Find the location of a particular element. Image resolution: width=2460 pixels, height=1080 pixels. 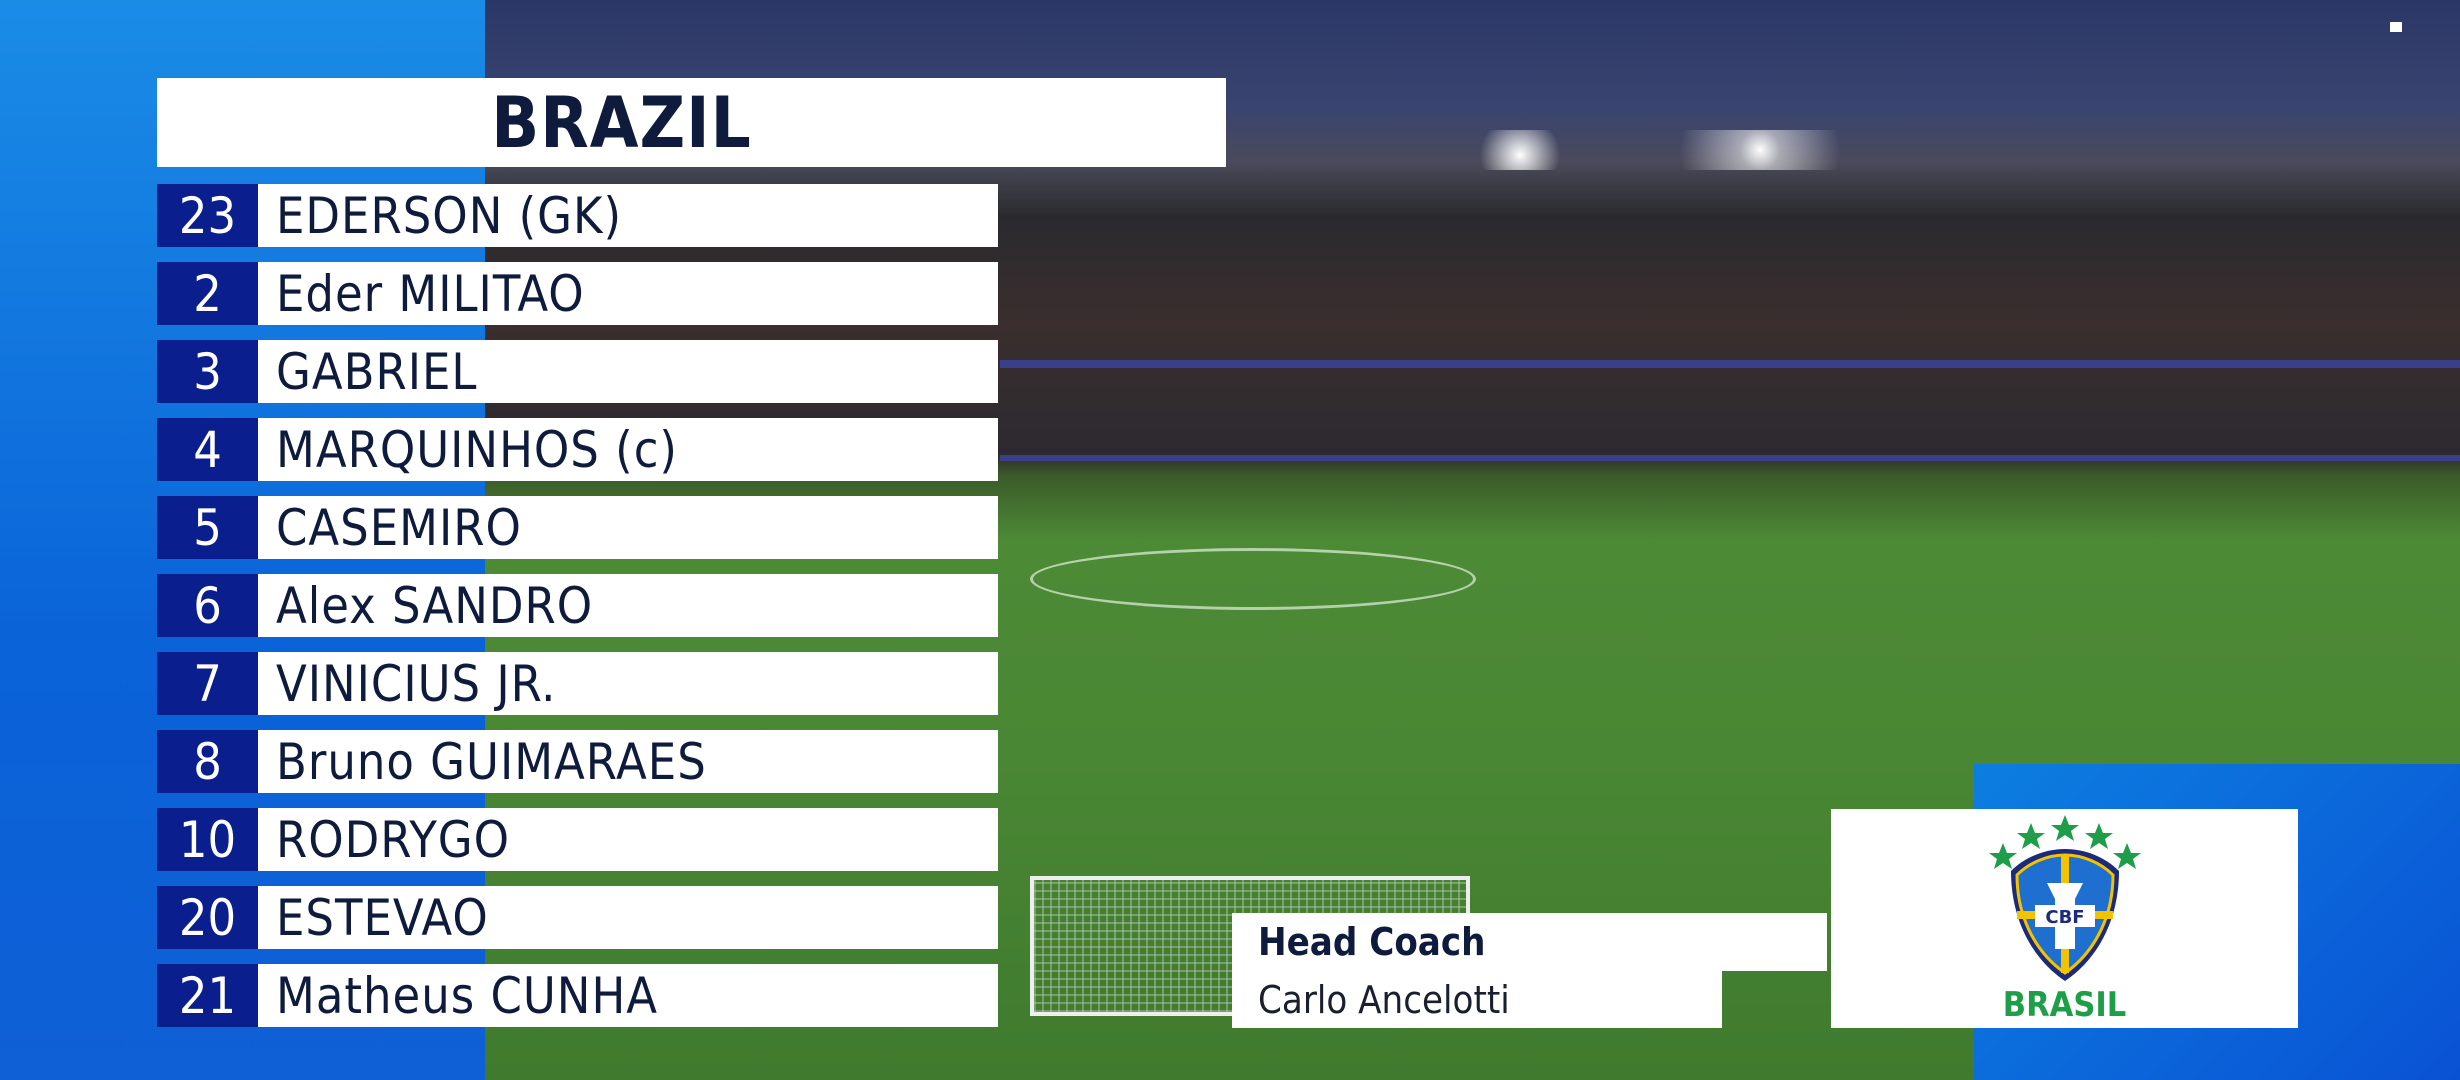

lineup-row: 2 Eder MILITAO is located at coordinates (577, 293).